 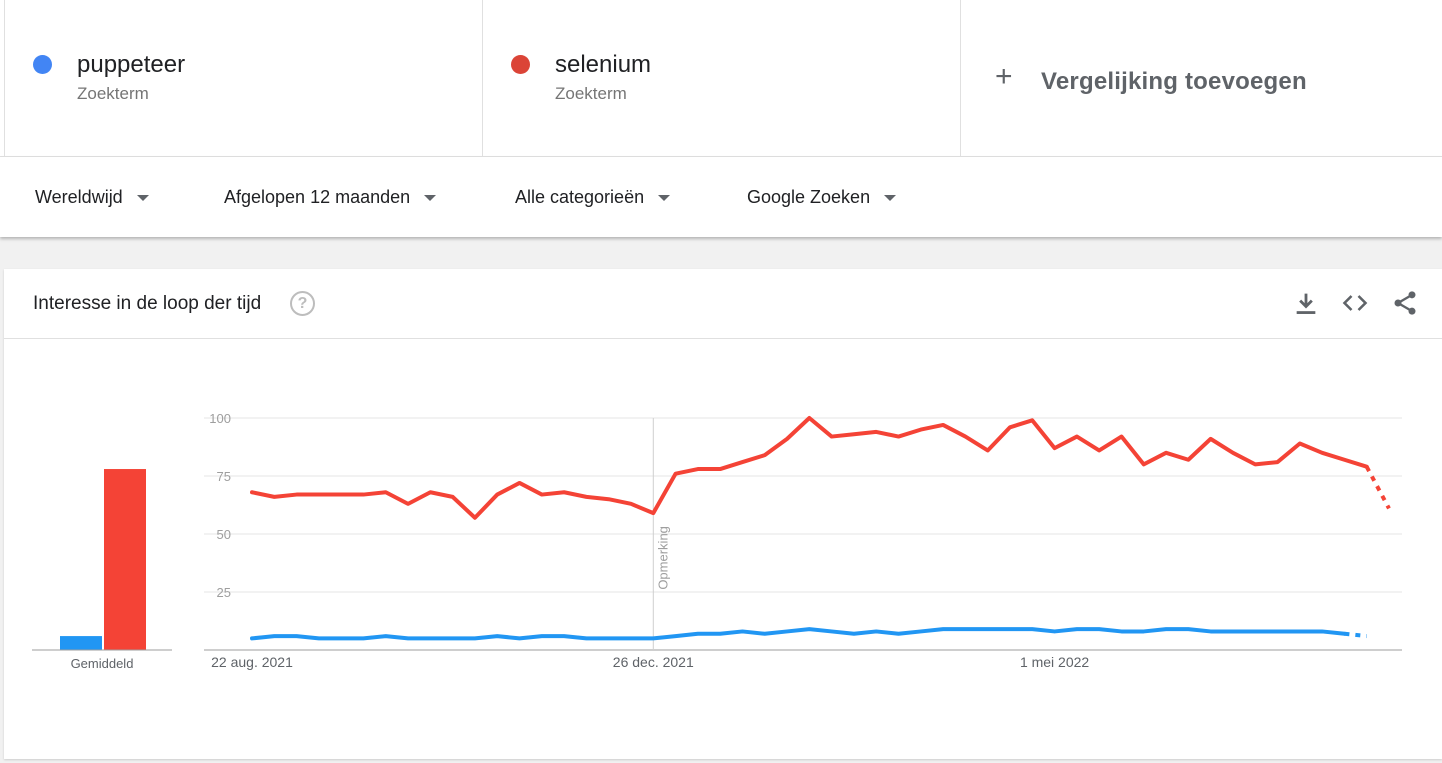 What do you see at coordinates (1306, 303) in the screenshot?
I see `download-icon` at bounding box center [1306, 303].